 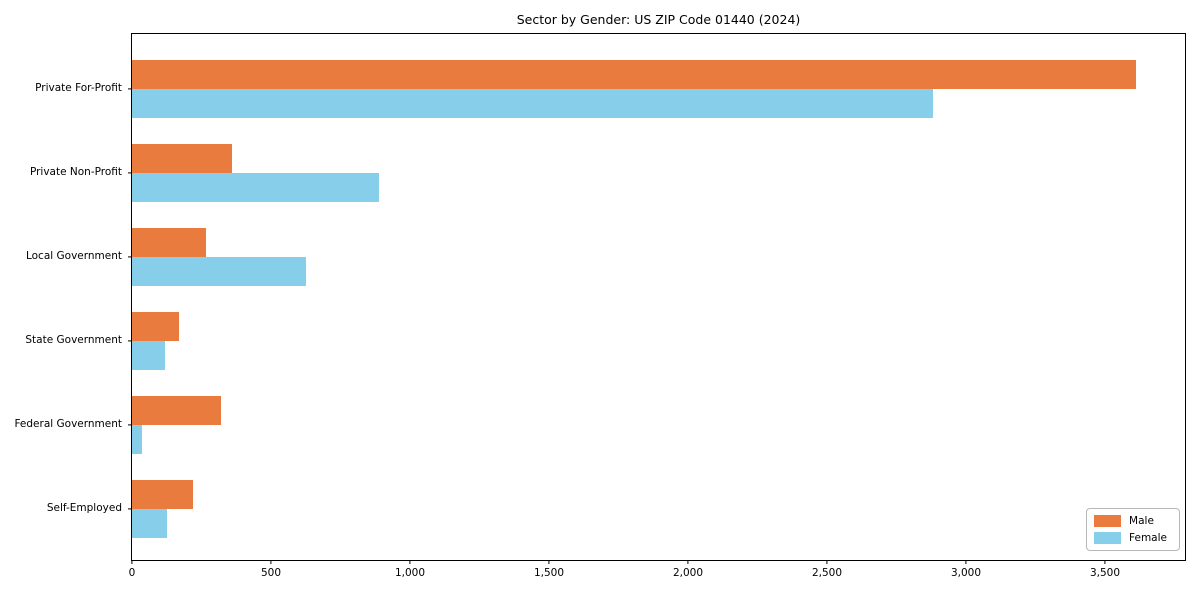 What do you see at coordinates (84, 508) in the screenshot?
I see `category-label: Self-Employed` at bounding box center [84, 508].